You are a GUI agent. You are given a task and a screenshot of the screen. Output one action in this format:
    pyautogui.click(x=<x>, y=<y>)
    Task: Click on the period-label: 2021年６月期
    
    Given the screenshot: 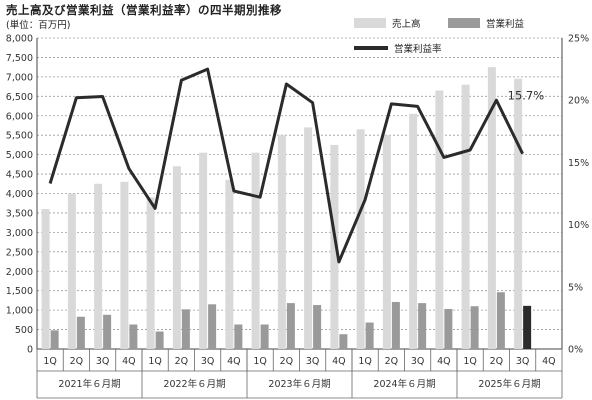 What is the action you would take?
    pyautogui.click(x=89, y=384)
    